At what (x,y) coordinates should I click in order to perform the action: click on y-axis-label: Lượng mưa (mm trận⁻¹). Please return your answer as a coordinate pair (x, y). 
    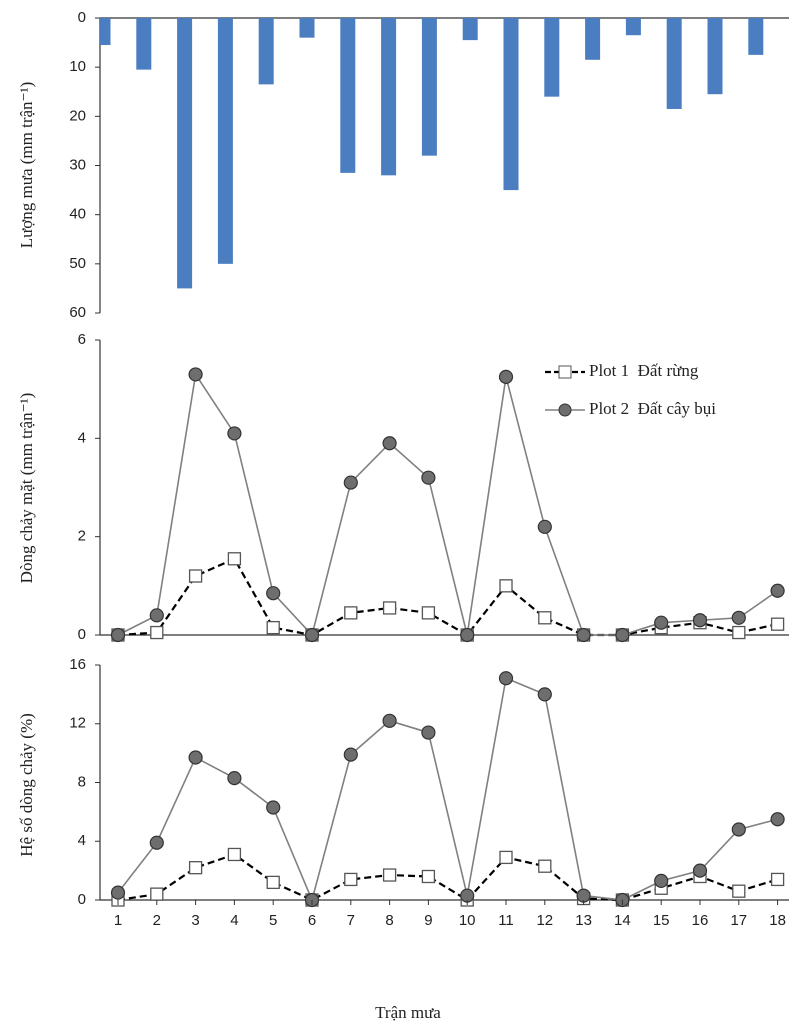
    Looking at the image, I should click on (26, 165).